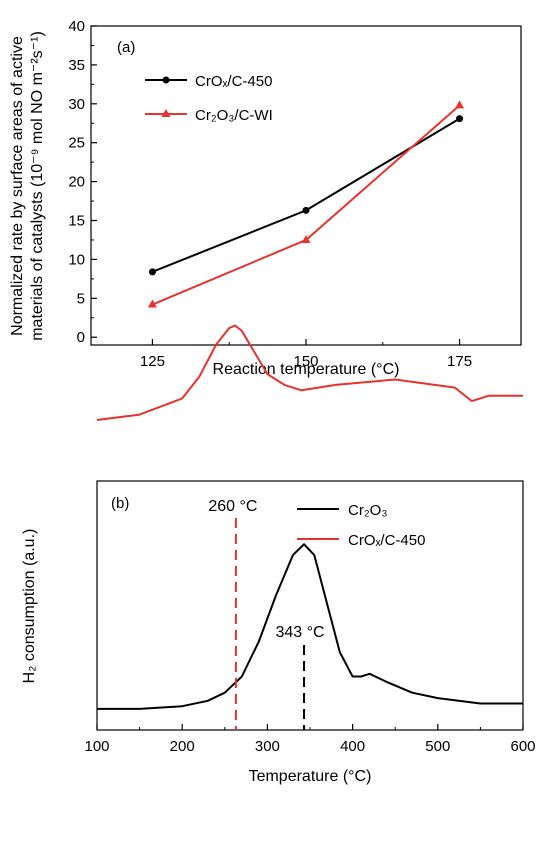  I want to click on x-tick-label: 150, so click(305, 361).